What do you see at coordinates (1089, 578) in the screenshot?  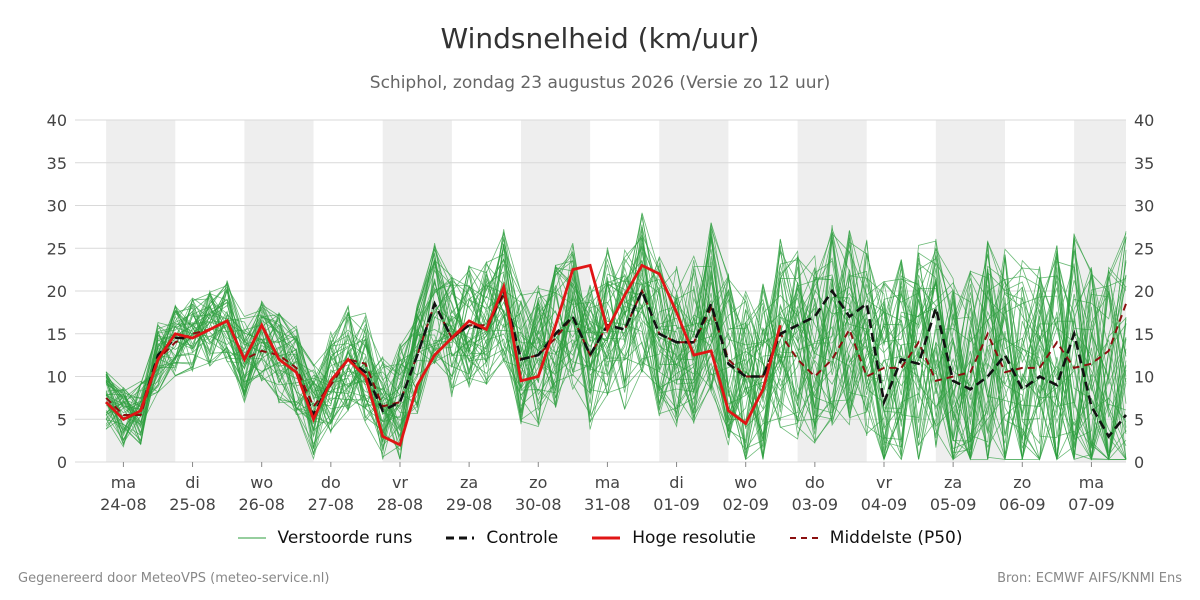 I see `footer-source: Bron: ECMWF AIFS/KNMI Ens` at bounding box center [1089, 578].